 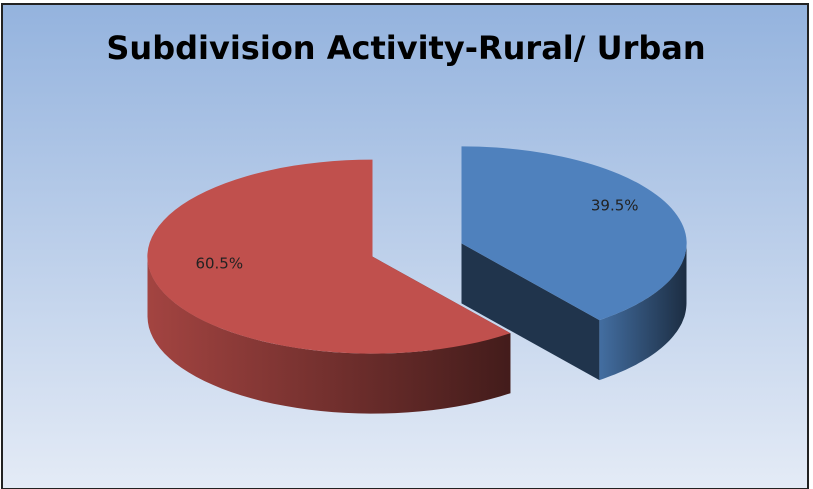 What do you see at coordinates (530, 312) in the screenshot?
I see `slice-side` at bounding box center [530, 312].